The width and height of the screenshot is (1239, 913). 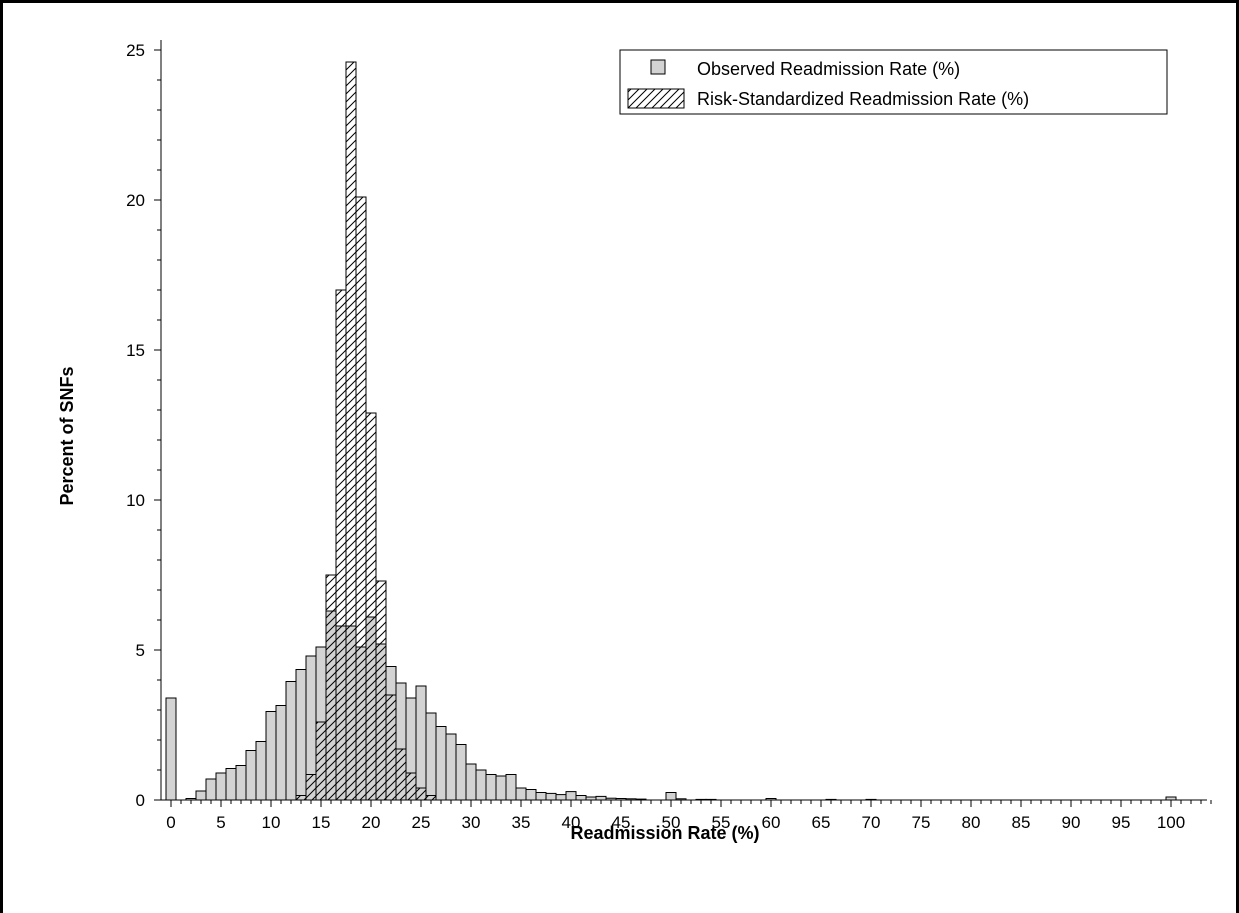 What do you see at coordinates (521, 822) in the screenshot?
I see `x-tick-label: 35` at bounding box center [521, 822].